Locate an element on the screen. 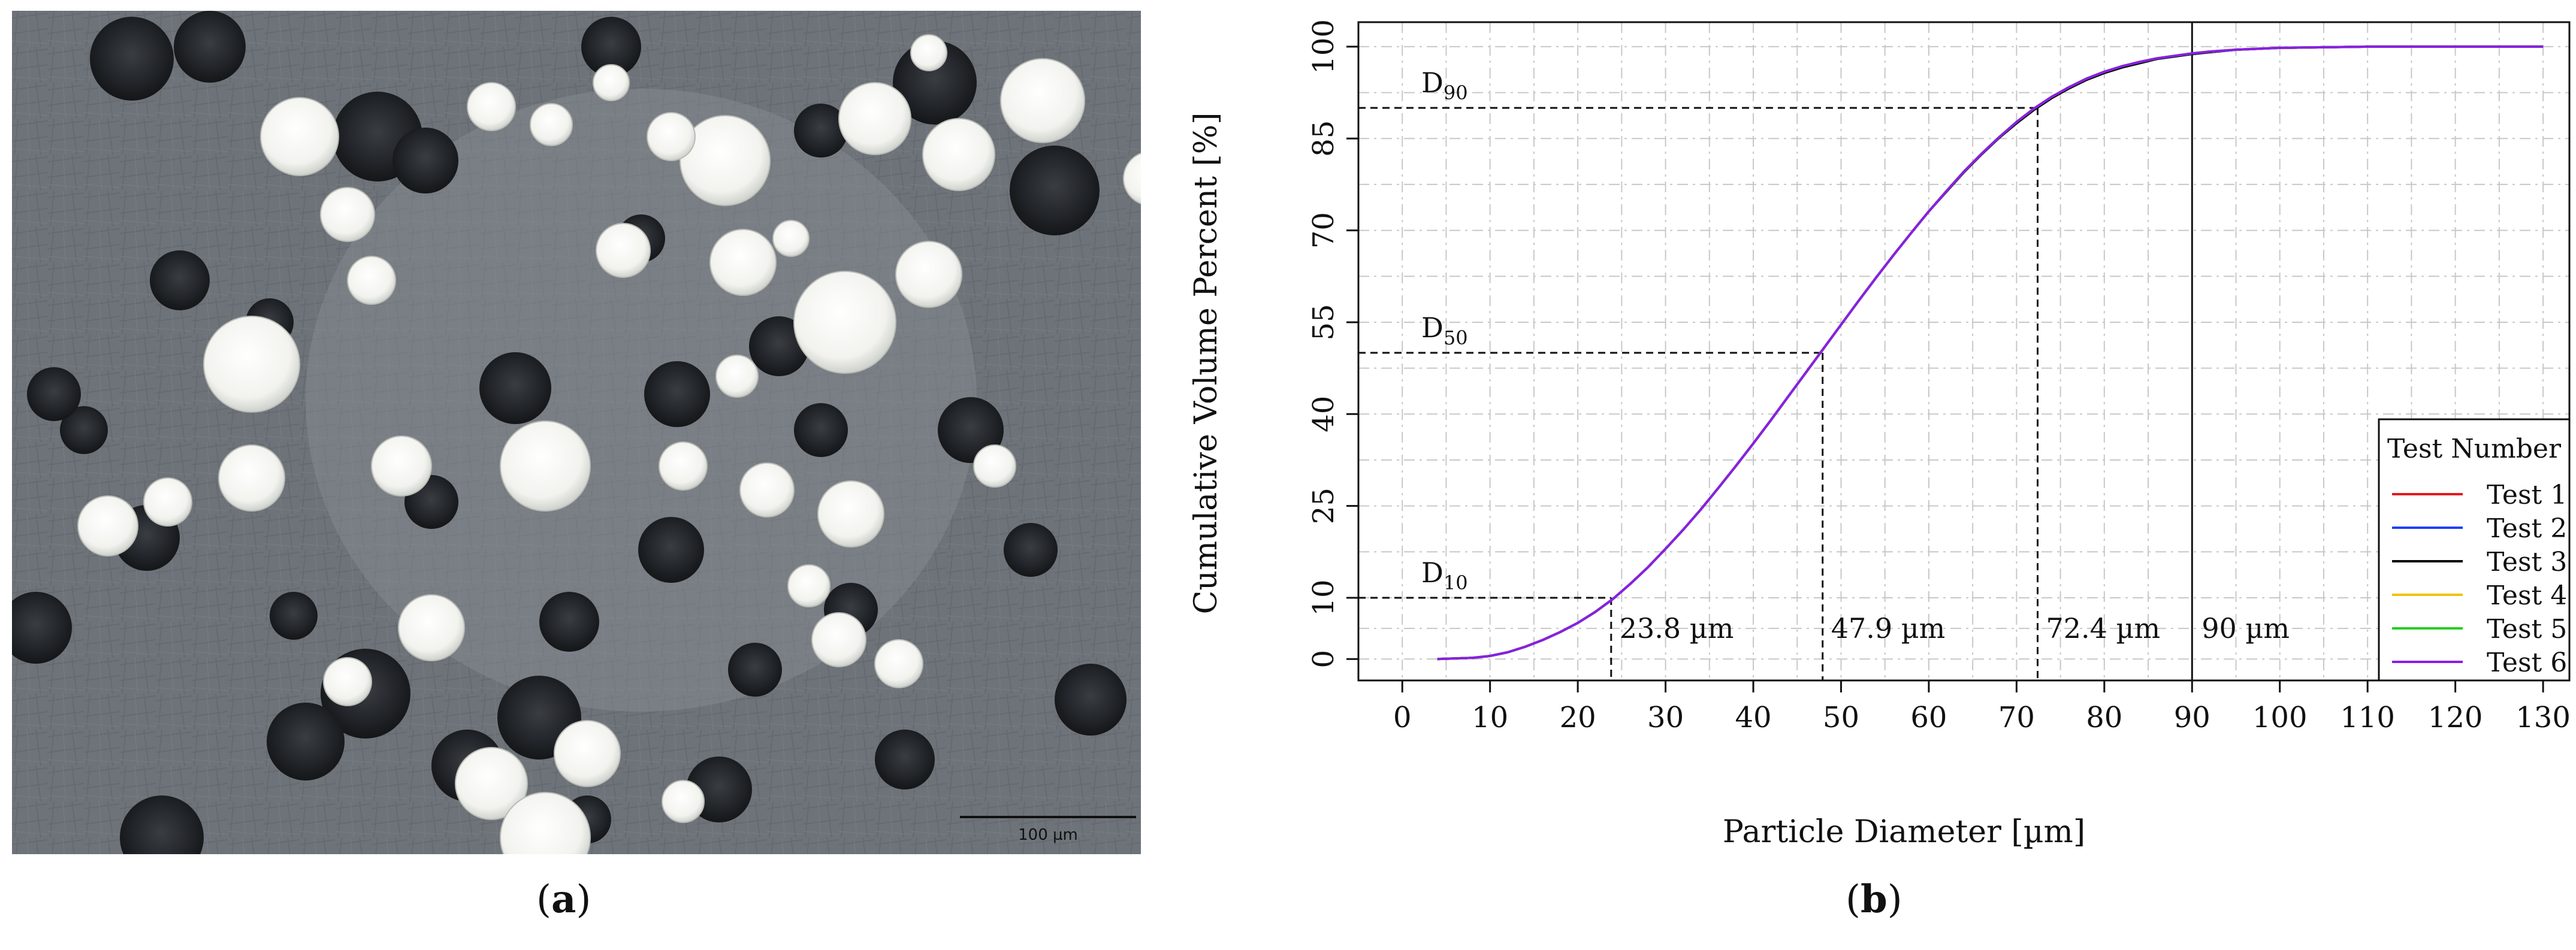  y-tick-label: 85 is located at coordinates (1324, 138).